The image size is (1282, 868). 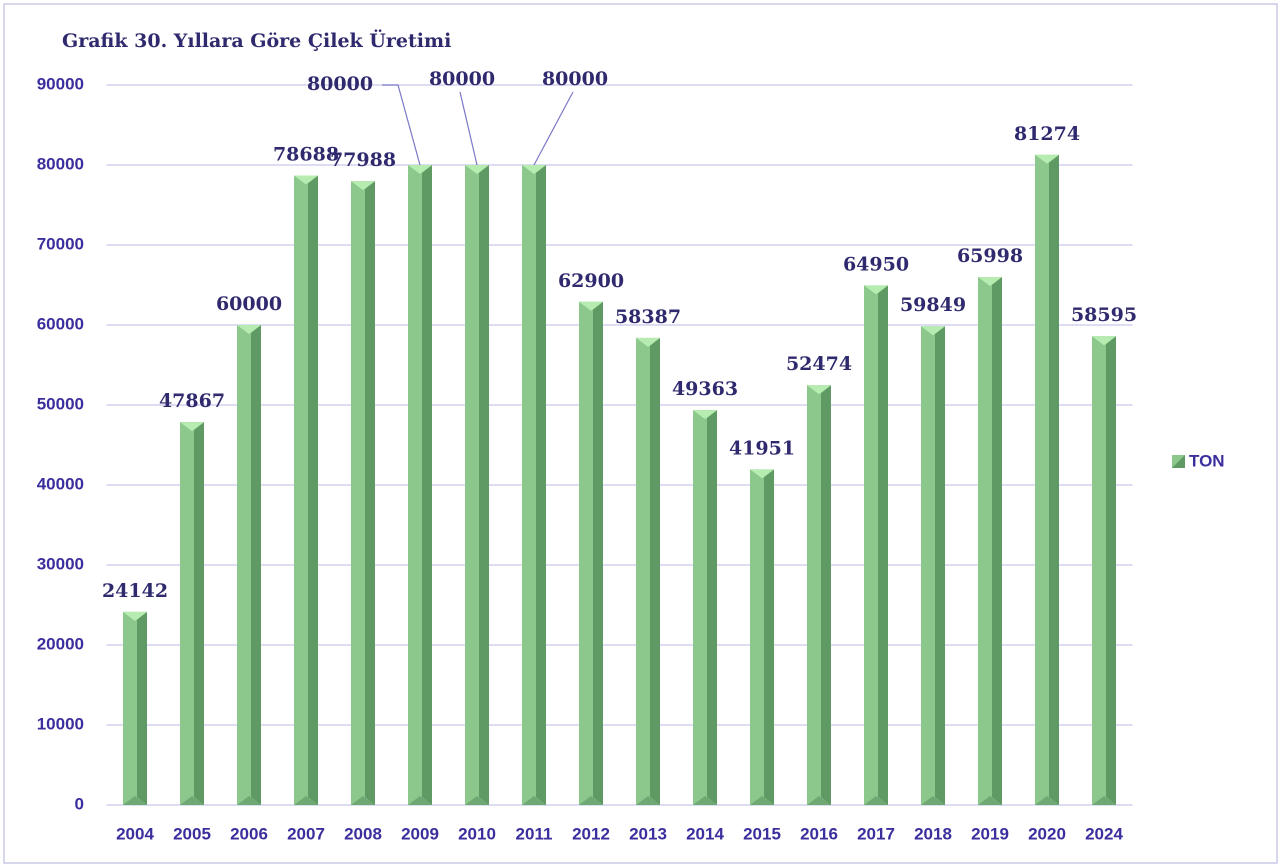 I want to click on data-label: 65998, so click(x=990, y=256).